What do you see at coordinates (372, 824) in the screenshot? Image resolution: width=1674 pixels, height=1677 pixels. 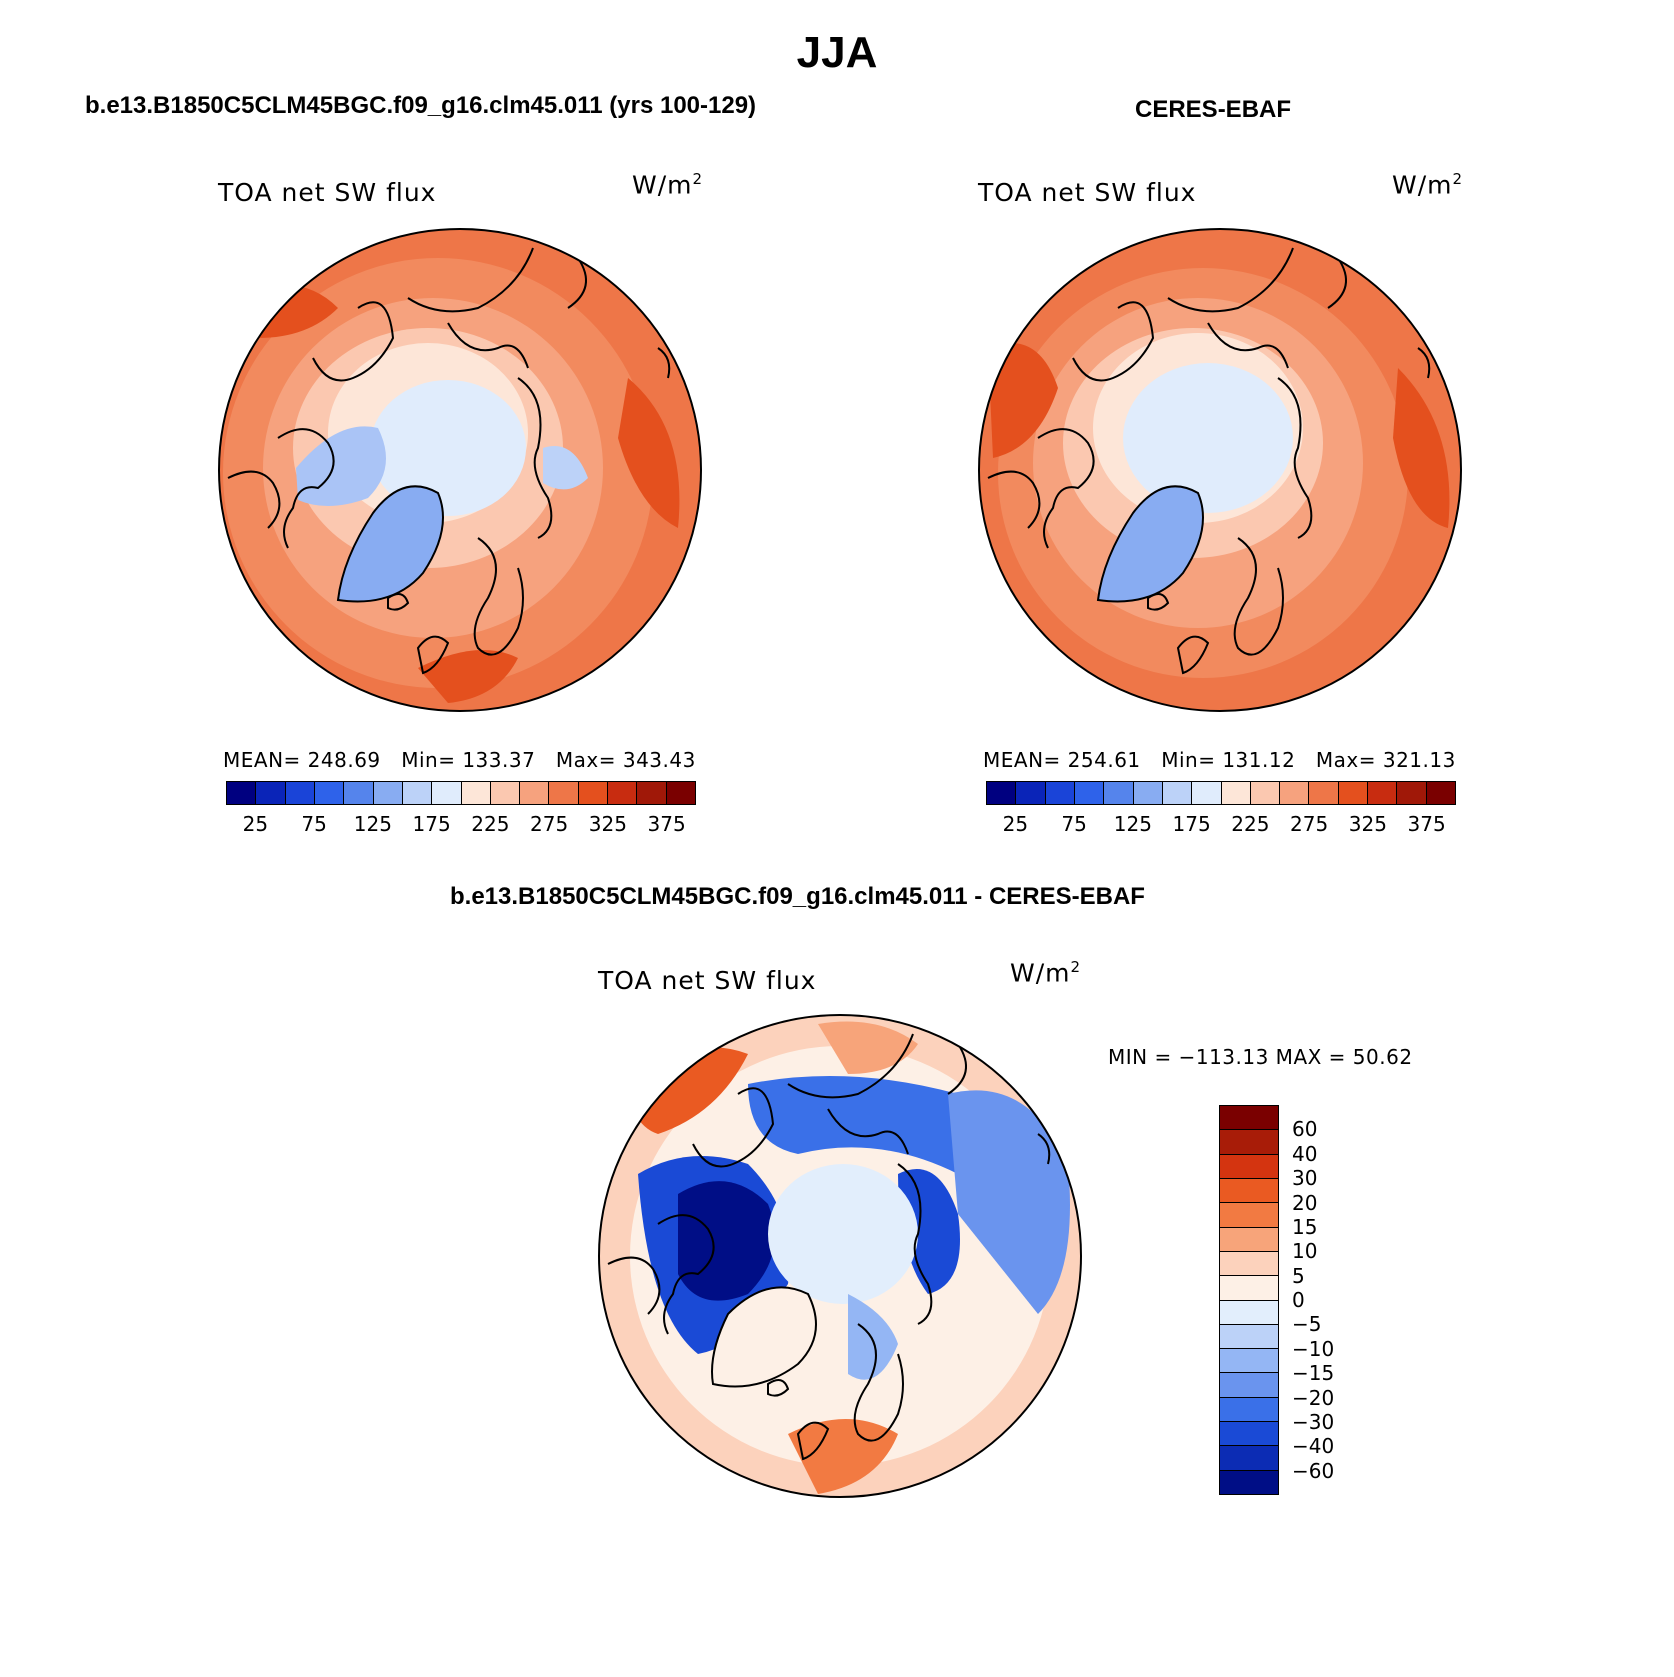 I see `panel1-colorbar-tick-label: 125` at bounding box center [372, 824].